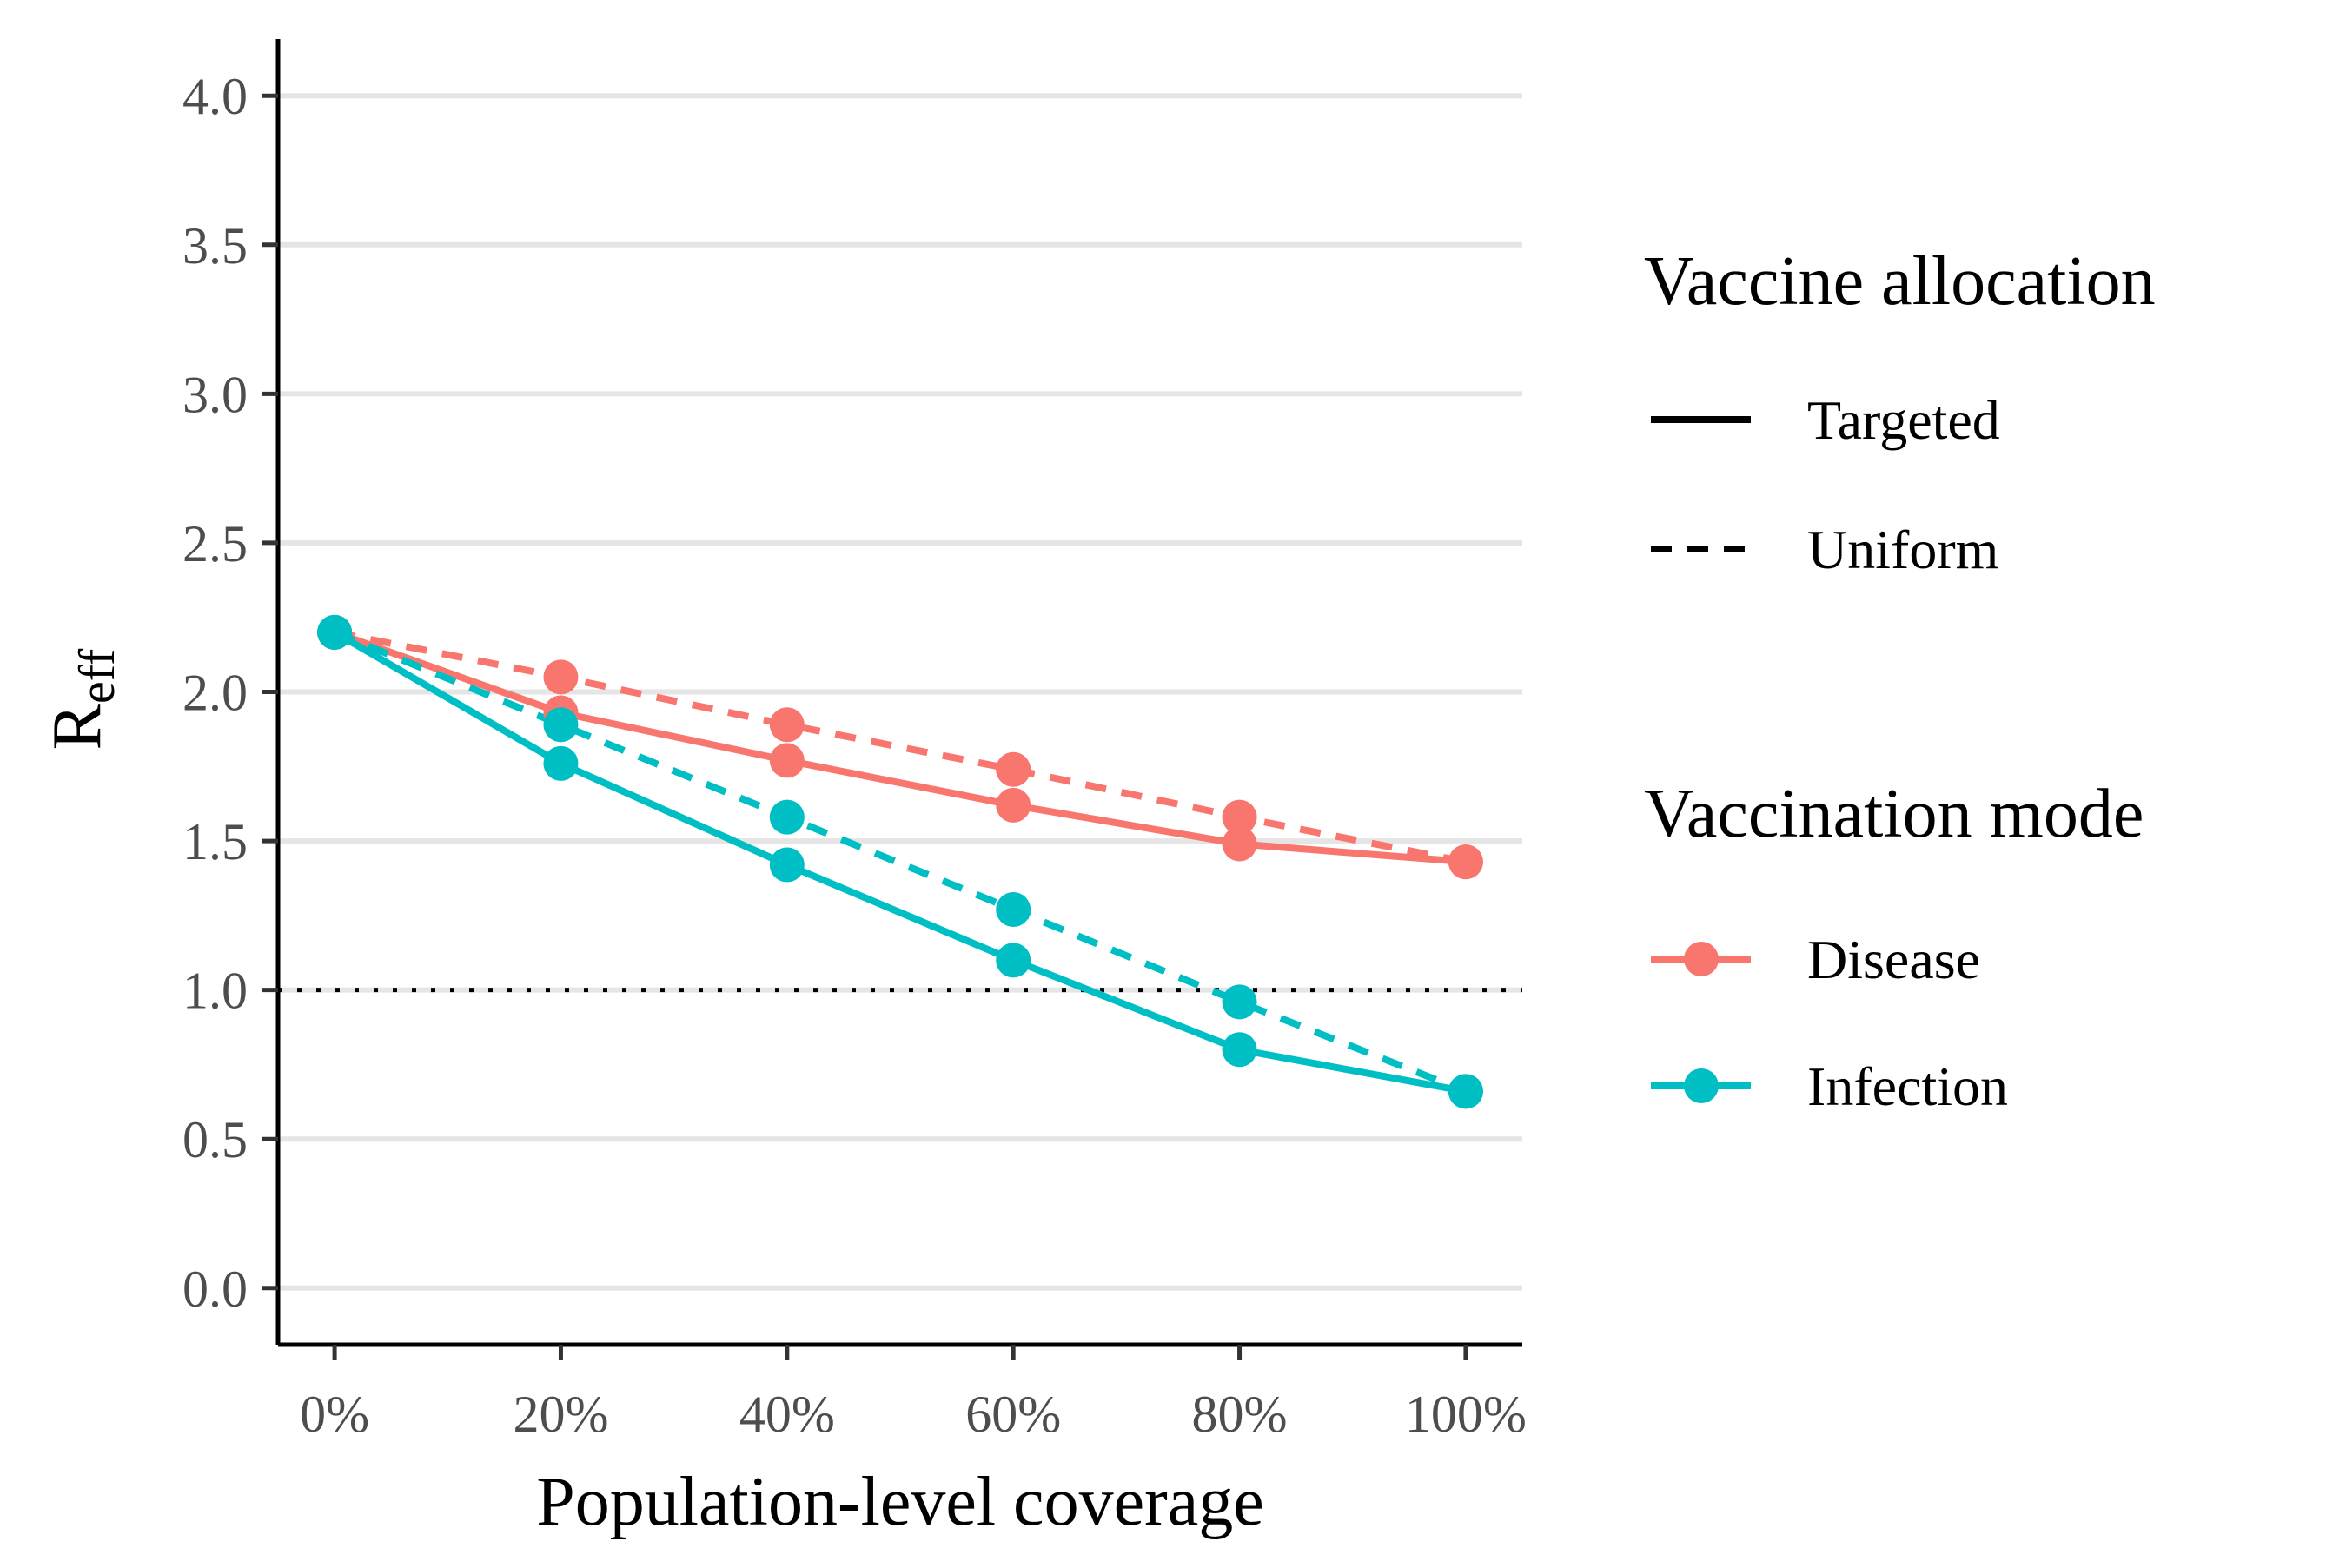 The height and width of the screenshot is (1568, 2346). Describe the element at coordinates (1702, 1085) in the screenshot. I see `legend-infection-key-point` at that location.